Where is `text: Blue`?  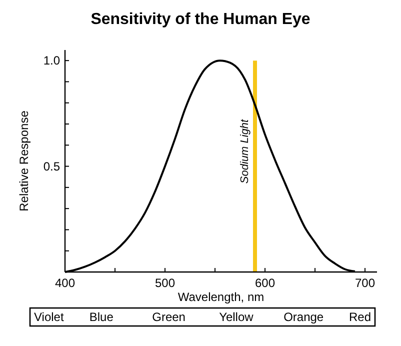
text: Blue is located at coordinates (101, 317).